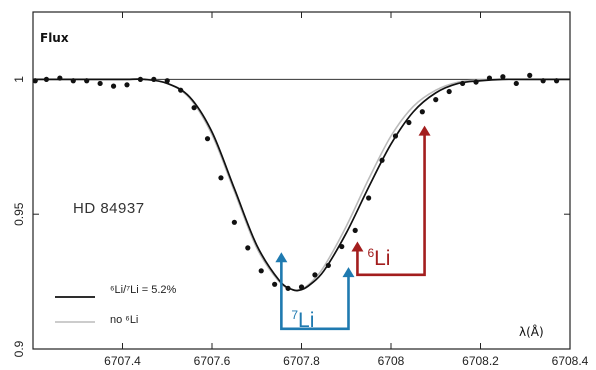 This screenshot has height=370, width=596. What do you see at coordinates (480, 361) in the screenshot?
I see `x-tick-label: 6708.2` at bounding box center [480, 361].